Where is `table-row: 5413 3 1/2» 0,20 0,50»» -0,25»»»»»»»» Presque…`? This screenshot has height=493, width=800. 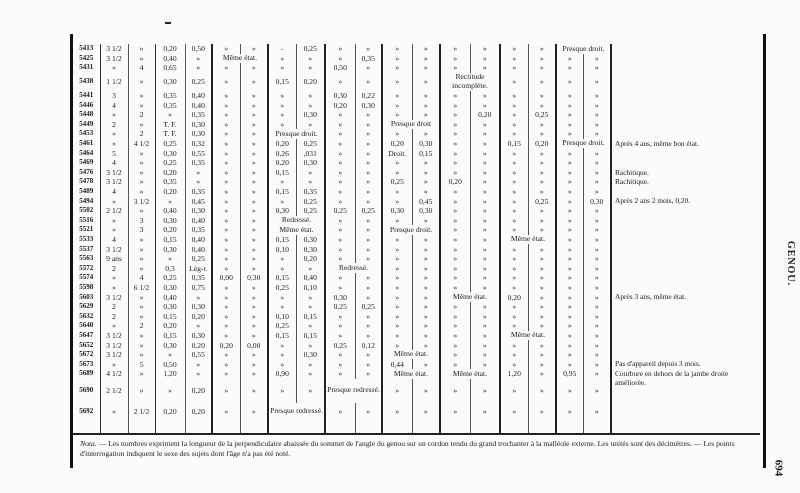
table-row: 5413 3 1/2» 0,20 0,50»» -0,25»»»»»»»» Presque… is located at coordinates (417, 49).